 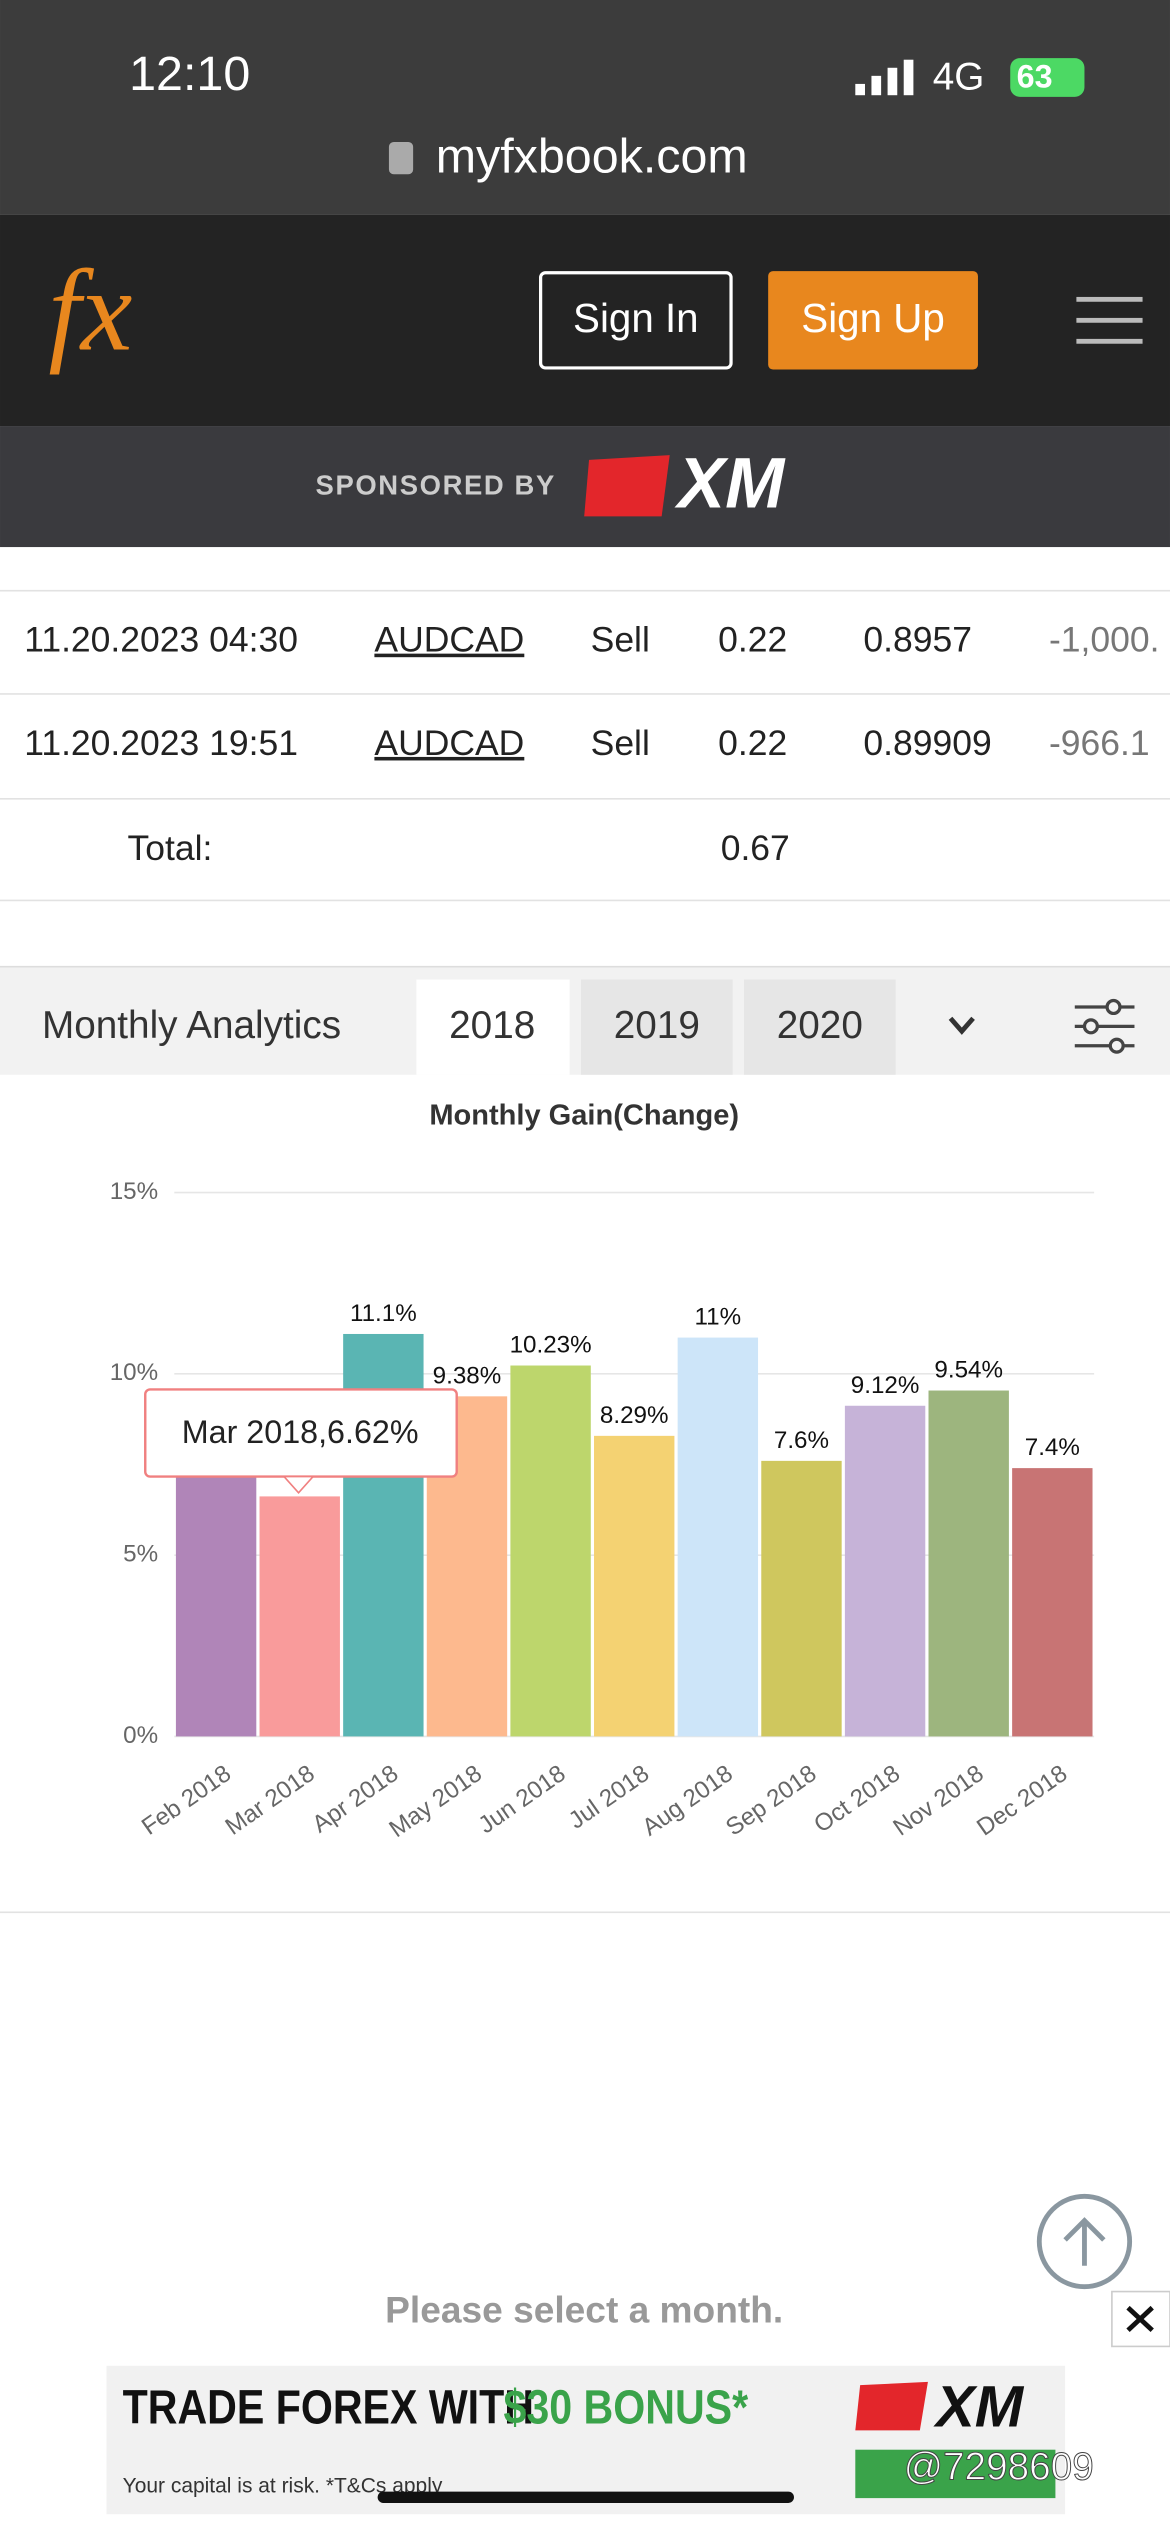 I want to click on table-cell: 0.89909, so click(x=927, y=743).